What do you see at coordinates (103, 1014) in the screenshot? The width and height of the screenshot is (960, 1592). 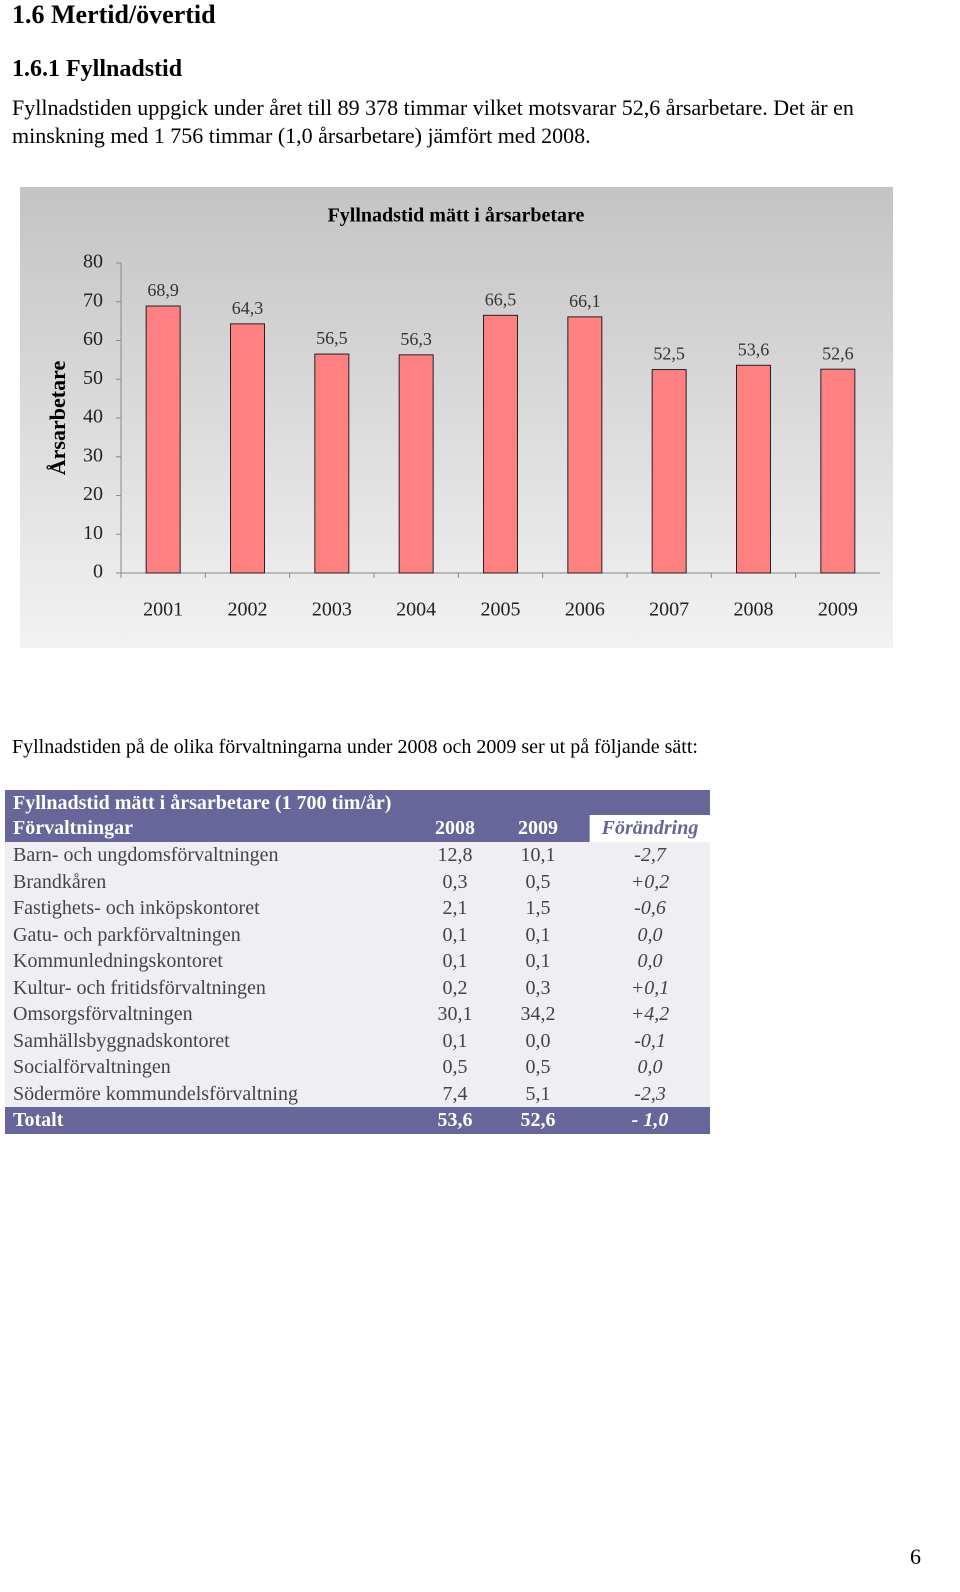 I see `table-cell: Omsorgsförvaltningen` at bounding box center [103, 1014].